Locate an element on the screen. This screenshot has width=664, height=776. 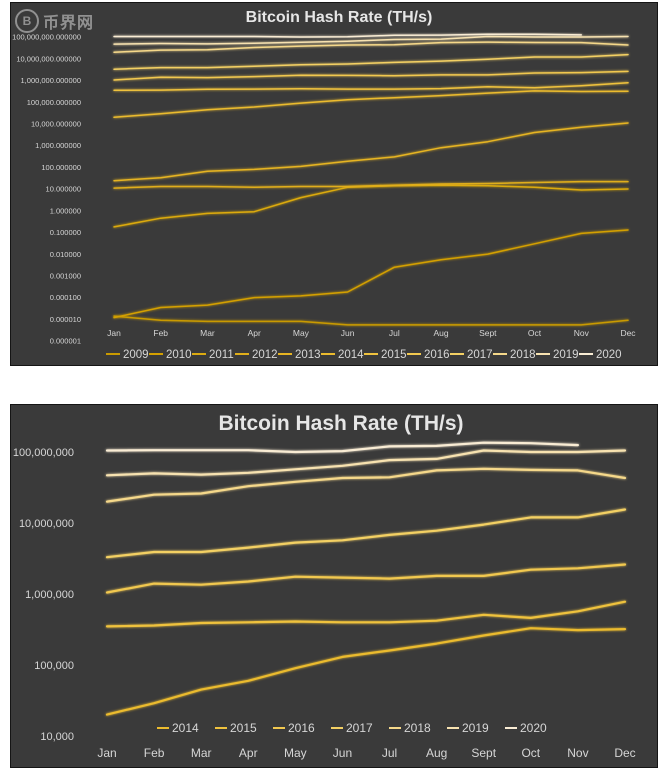
y-tick-label: 0.100000 is located at coordinates (65, 232).